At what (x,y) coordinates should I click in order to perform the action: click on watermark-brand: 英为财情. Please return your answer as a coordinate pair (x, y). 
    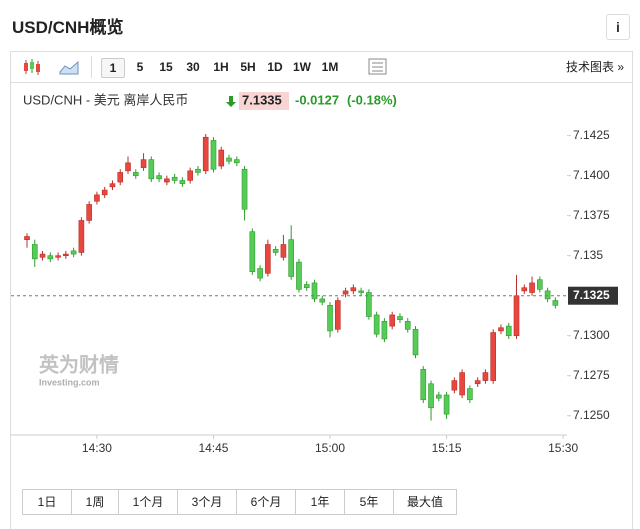
    Looking at the image, I should click on (79, 364).